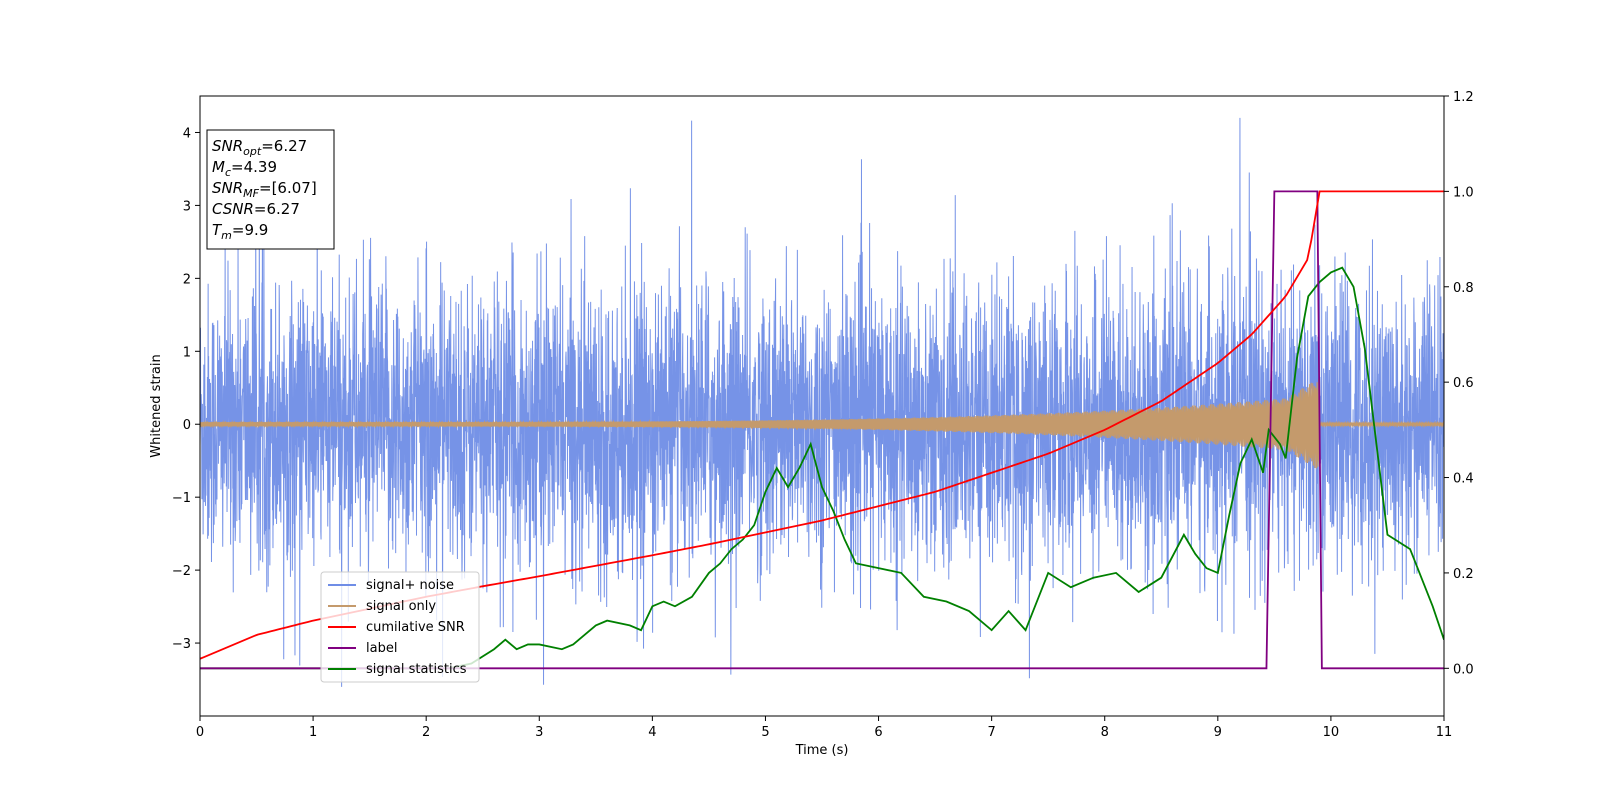  Describe the element at coordinates (187, 352) in the screenshot. I see `y-tick-label-left: 1` at that location.